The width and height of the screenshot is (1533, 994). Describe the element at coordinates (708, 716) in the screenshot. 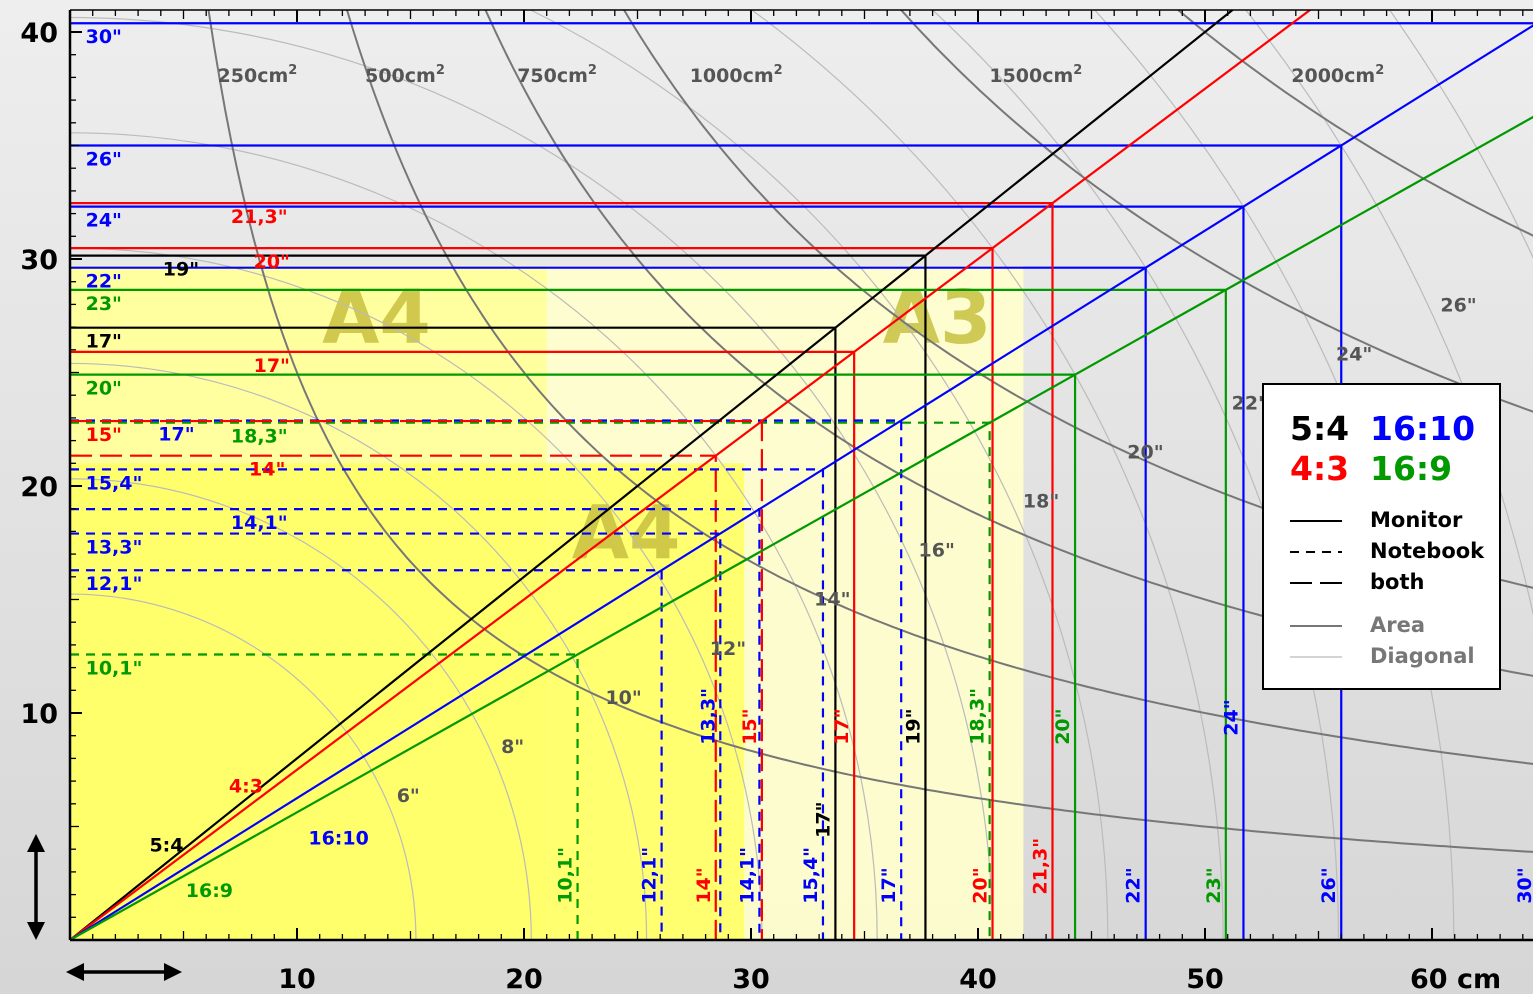

I see `size-label-vertical: 13,3"` at that location.